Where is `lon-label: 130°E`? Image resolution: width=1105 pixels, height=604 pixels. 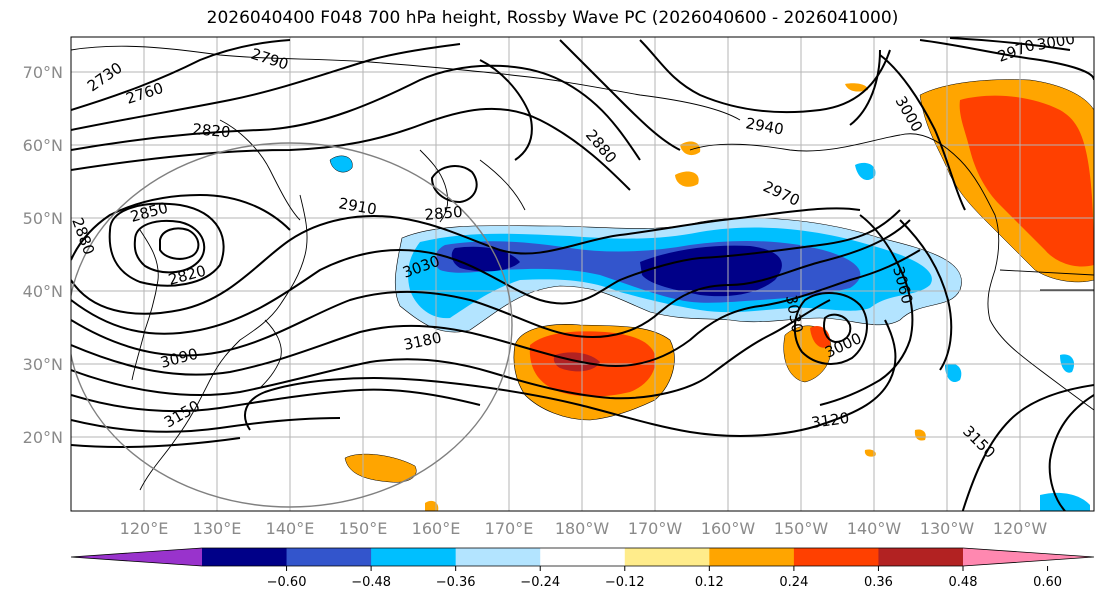 lon-label: 130°E is located at coordinates (217, 528).